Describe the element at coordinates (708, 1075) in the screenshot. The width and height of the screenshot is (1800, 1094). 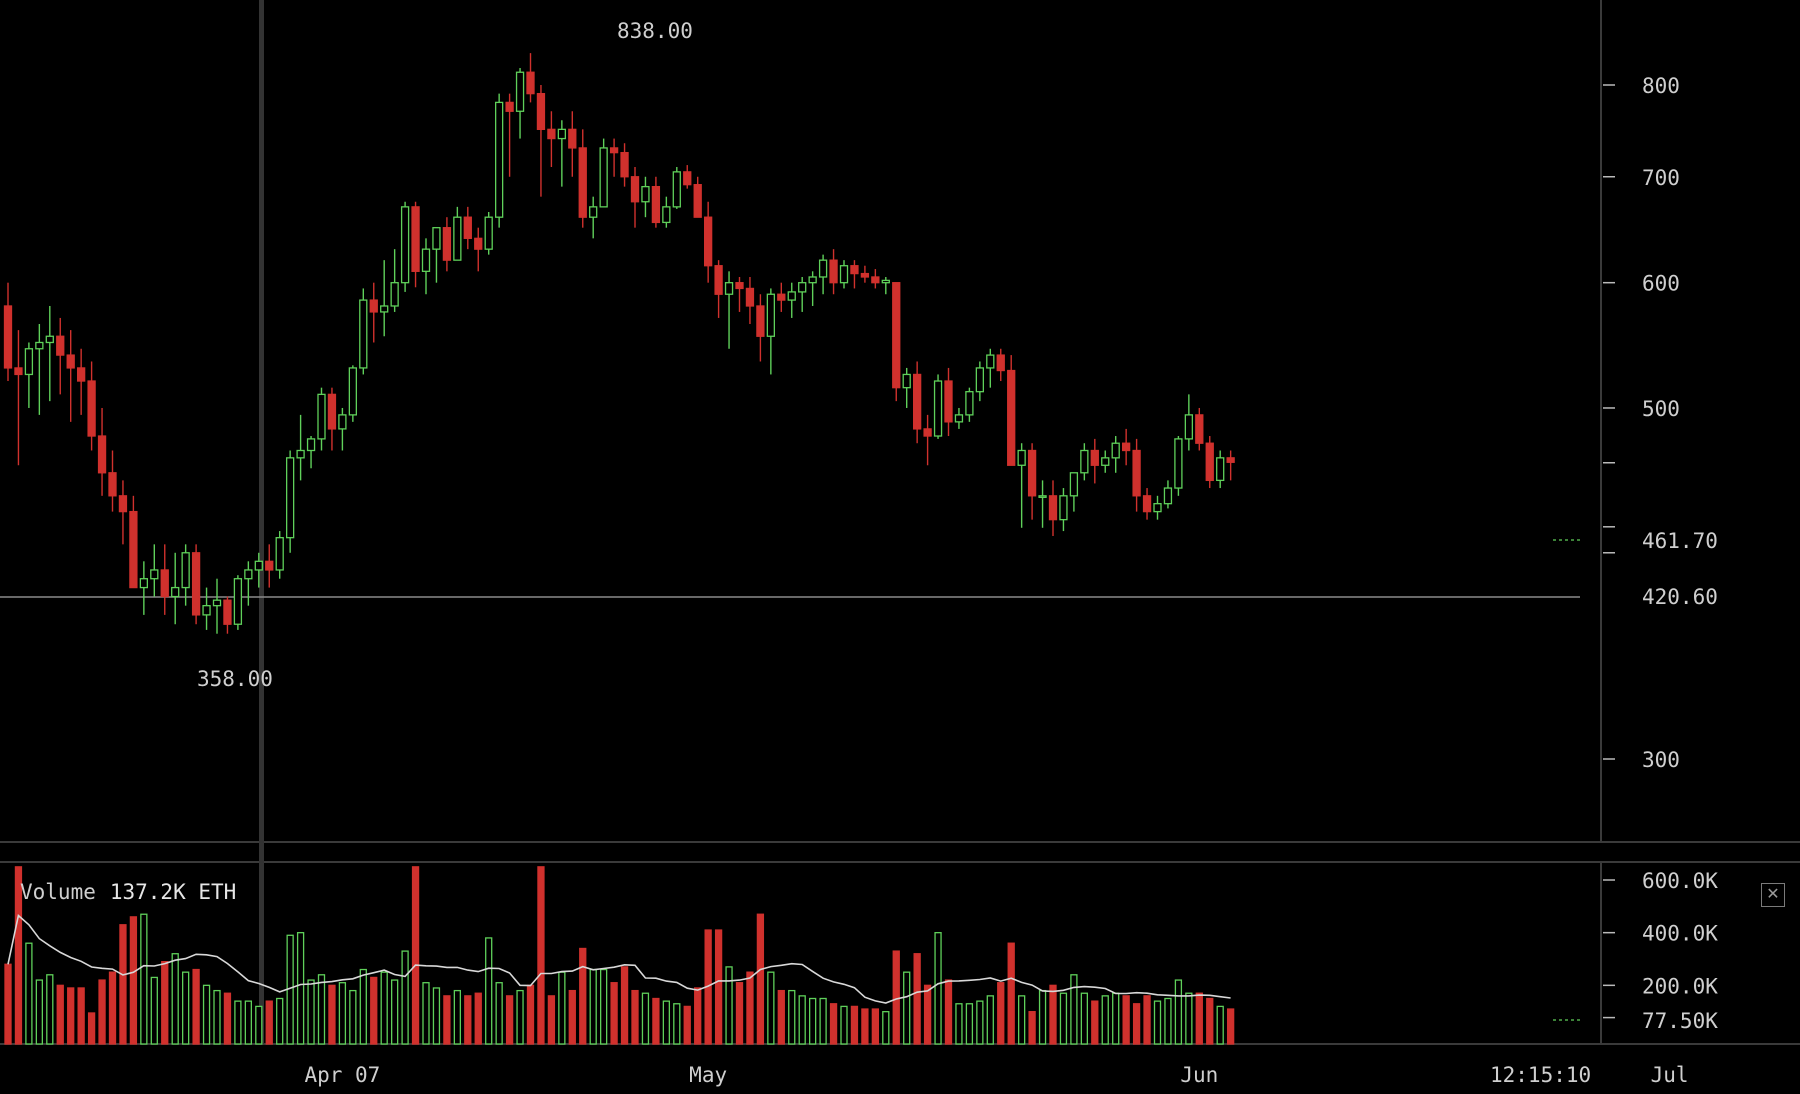
I see `x-axis-tick-label: May` at that location.